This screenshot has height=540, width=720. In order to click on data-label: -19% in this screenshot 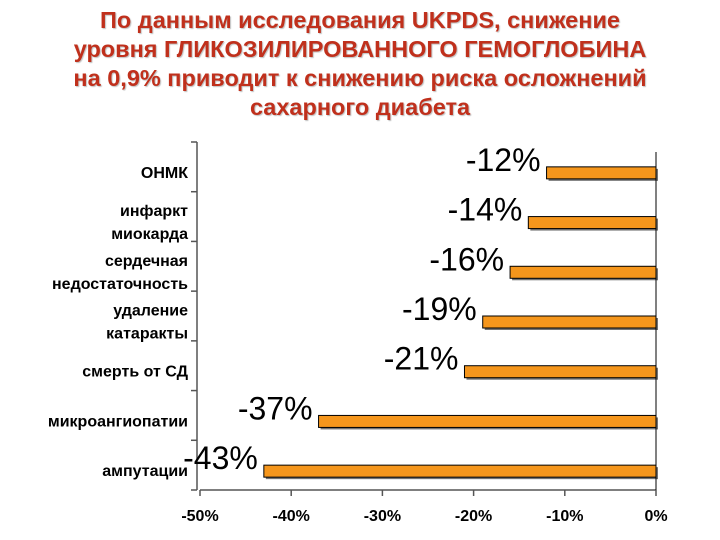, I will do `click(439, 309)`.